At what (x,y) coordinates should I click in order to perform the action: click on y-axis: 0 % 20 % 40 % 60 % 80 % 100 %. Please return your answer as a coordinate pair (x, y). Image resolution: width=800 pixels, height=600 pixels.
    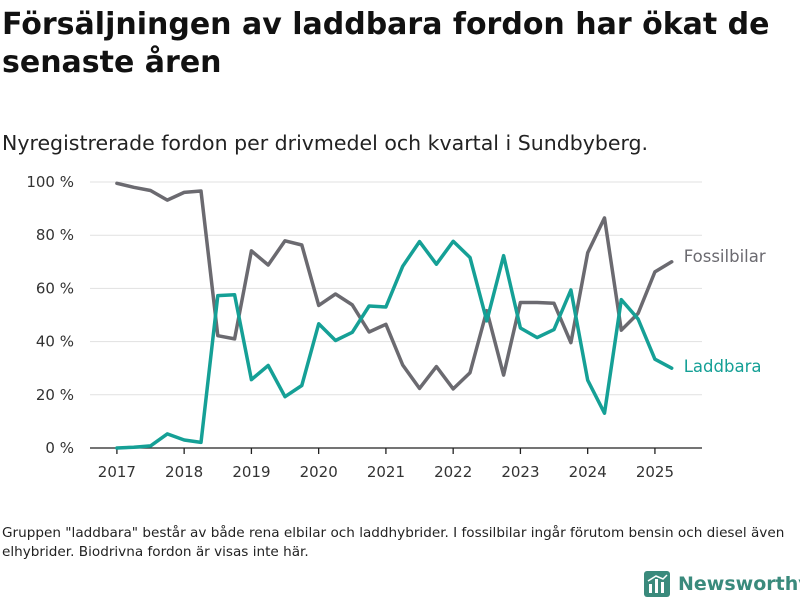
    Looking at the image, I should click on (50, 315).